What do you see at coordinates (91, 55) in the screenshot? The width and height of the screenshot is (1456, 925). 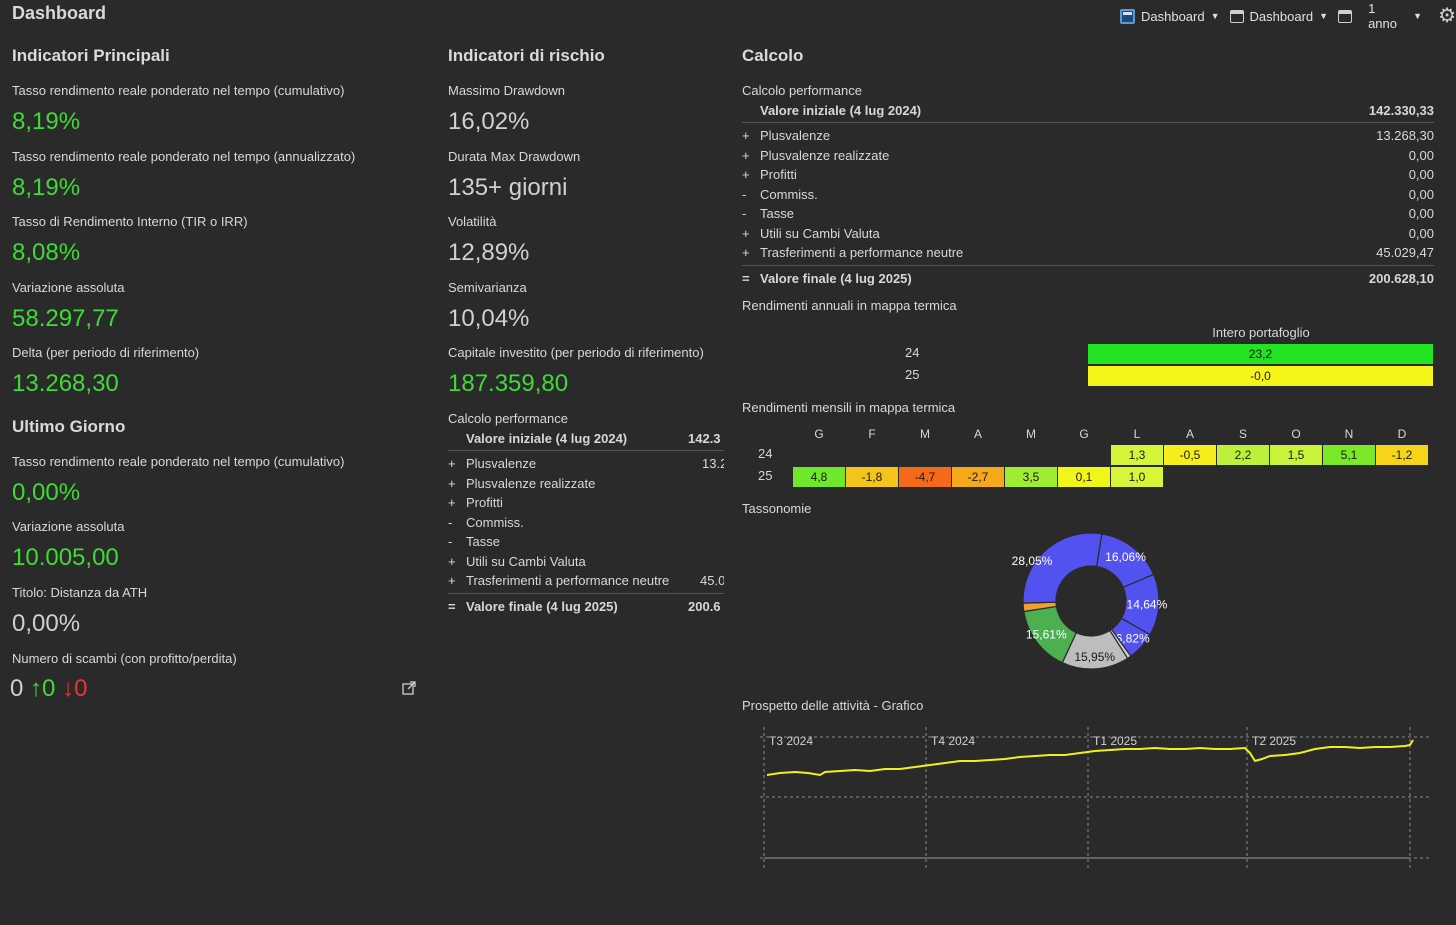 I see `main-indicators-title: Indicatori Principali` at bounding box center [91, 55].